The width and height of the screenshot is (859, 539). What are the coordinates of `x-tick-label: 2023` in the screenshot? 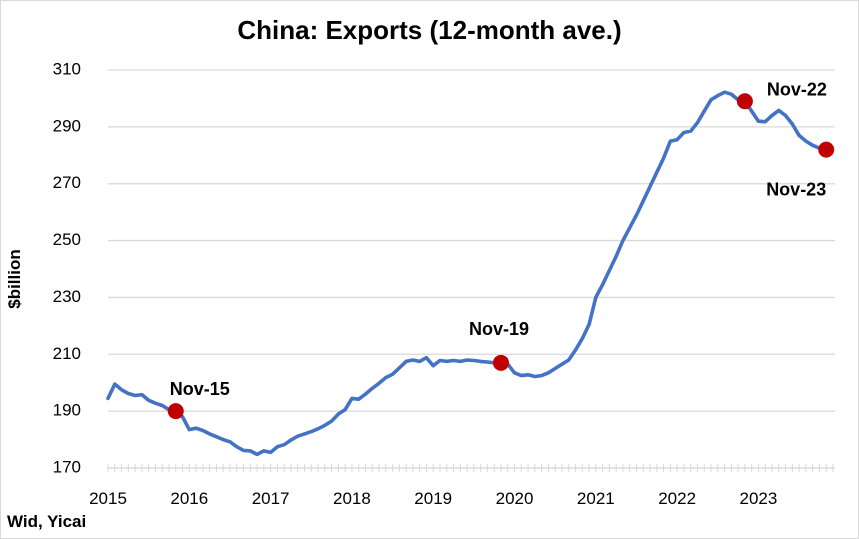 It's located at (759, 498).